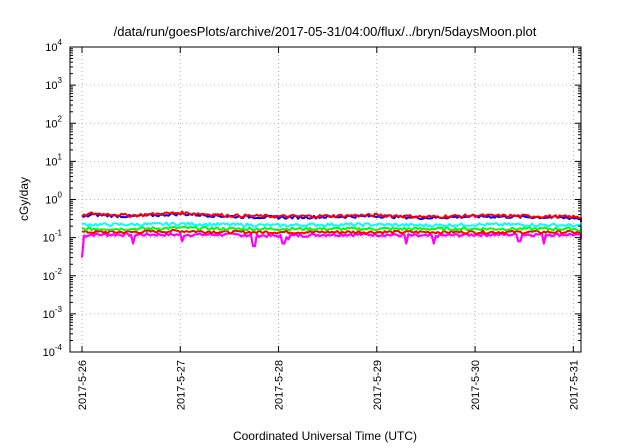 The height and width of the screenshot is (448, 640). I want to click on y-tick-label: 10⁻⁴, so click(53, 351).